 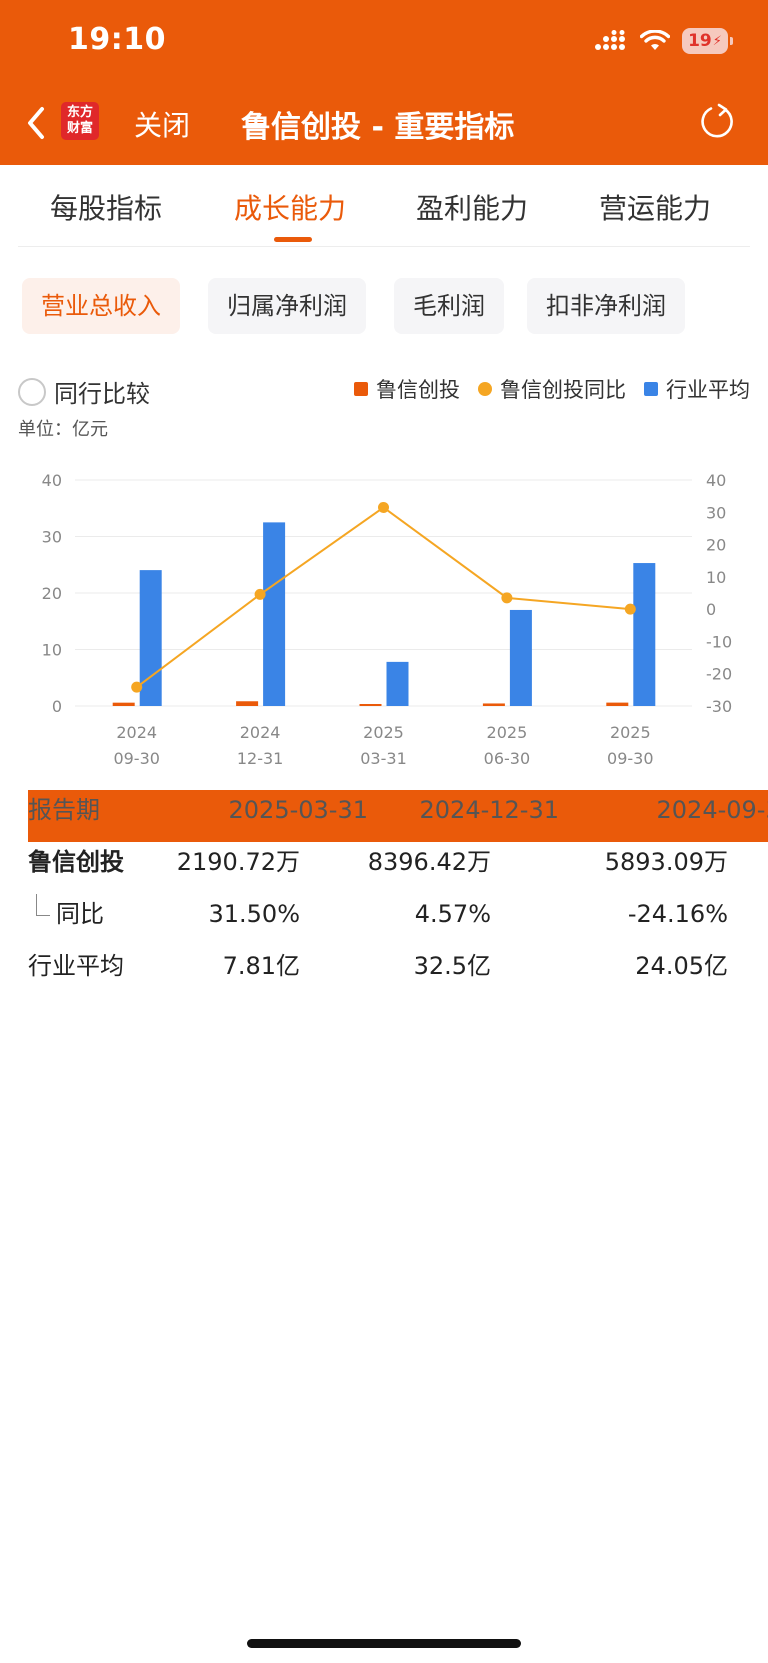 I want to click on peer-compare-radio, so click(x=32, y=391).